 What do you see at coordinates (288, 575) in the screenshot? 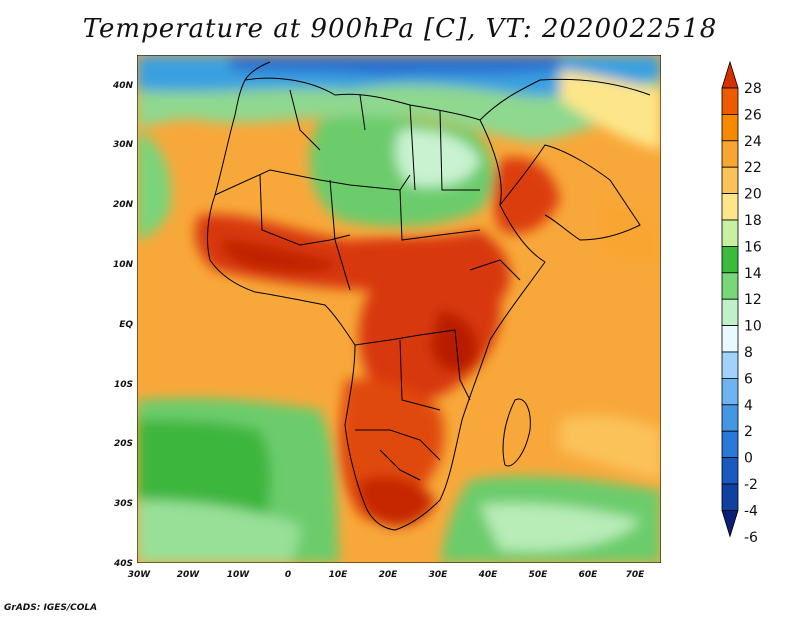
I see `lon-tick-label: 0` at bounding box center [288, 575].